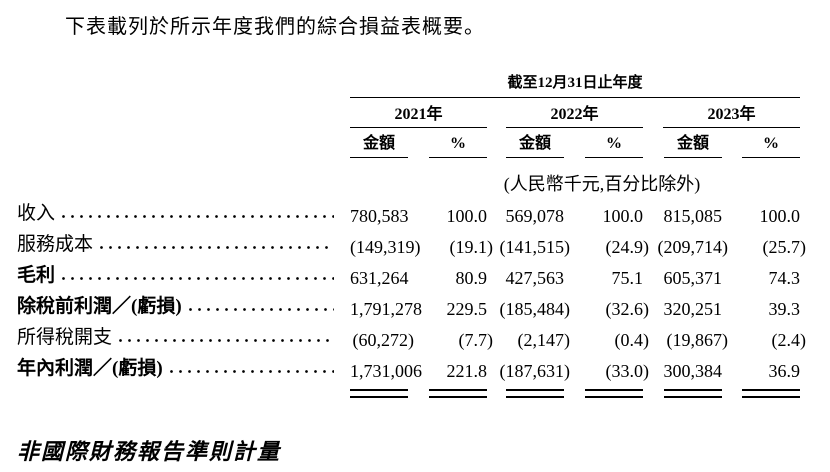  What do you see at coordinates (467, 371) in the screenshot?
I see `cell-2021-percent: 221.8` at bounding box center [467, 371].